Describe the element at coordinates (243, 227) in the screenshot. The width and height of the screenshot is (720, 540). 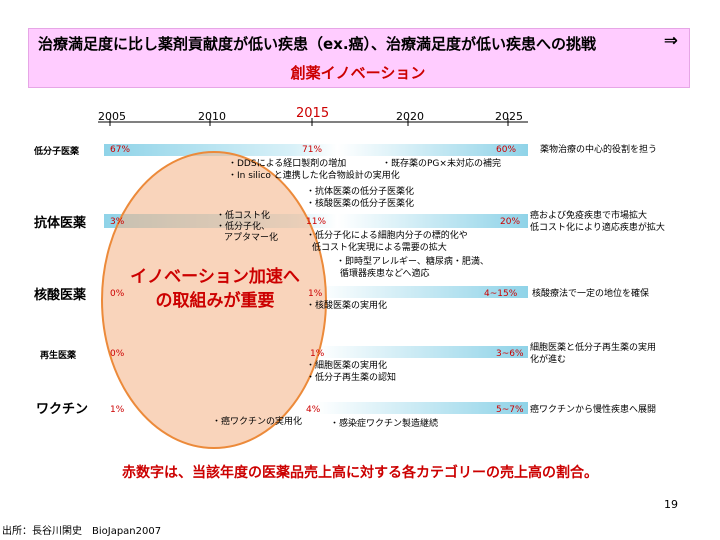
I see `note-antibody-left-2: ・低分子化、` at that location.